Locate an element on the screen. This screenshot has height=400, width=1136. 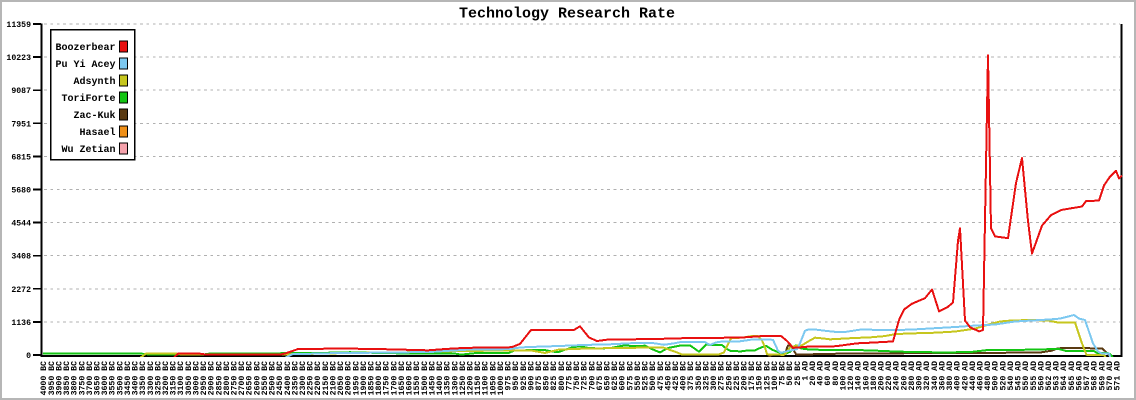
svg-text: 1150 BC is located at coordinates (478, 378).